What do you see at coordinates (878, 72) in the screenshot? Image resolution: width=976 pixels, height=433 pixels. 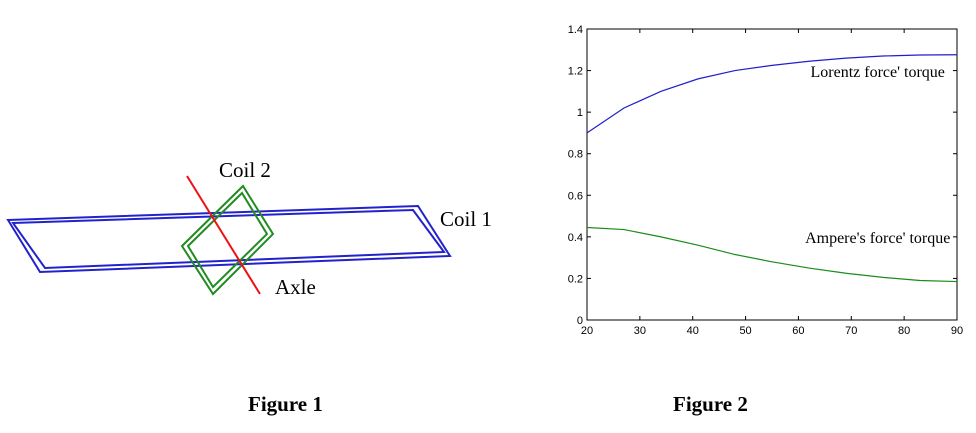 I see `series-annotation-1: Lorentz force' torque` at bounding box center [878, 72].